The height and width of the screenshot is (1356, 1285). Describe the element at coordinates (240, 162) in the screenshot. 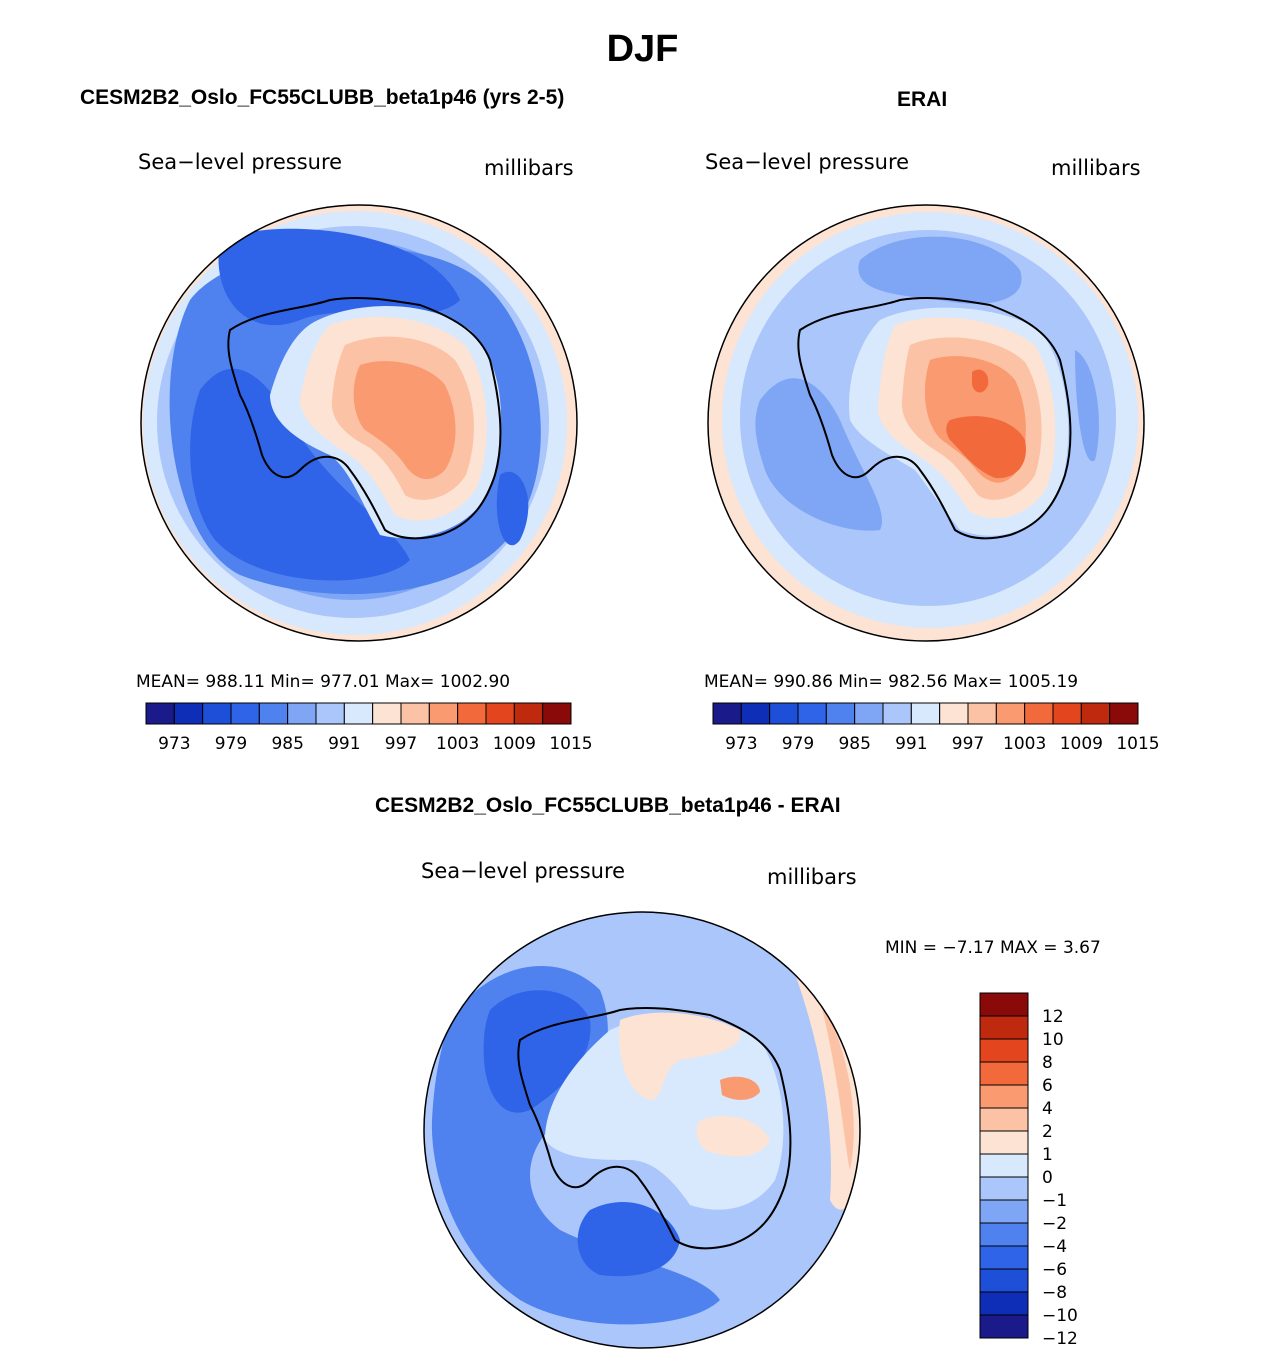

I see `variable-label-model: Sea−level pressure` at that location.